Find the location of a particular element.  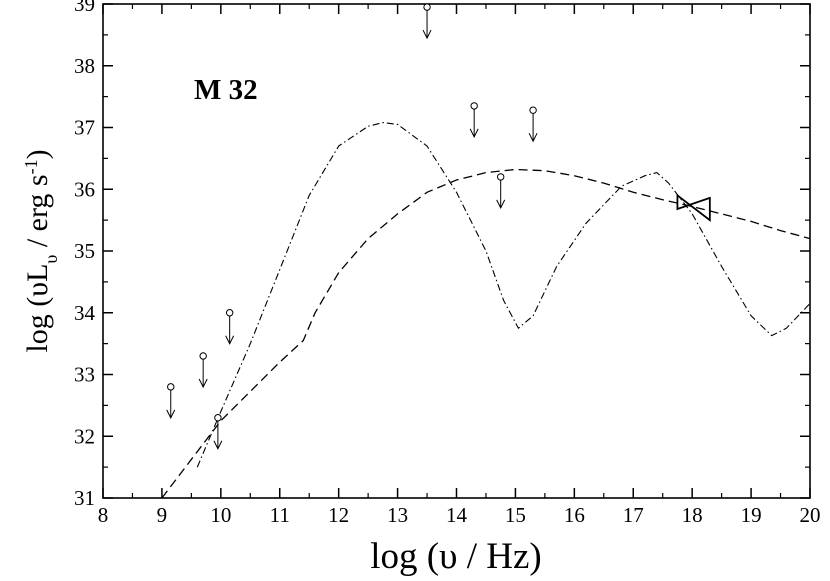

x-tick-label: 20 is located at coordinates (810, 515).